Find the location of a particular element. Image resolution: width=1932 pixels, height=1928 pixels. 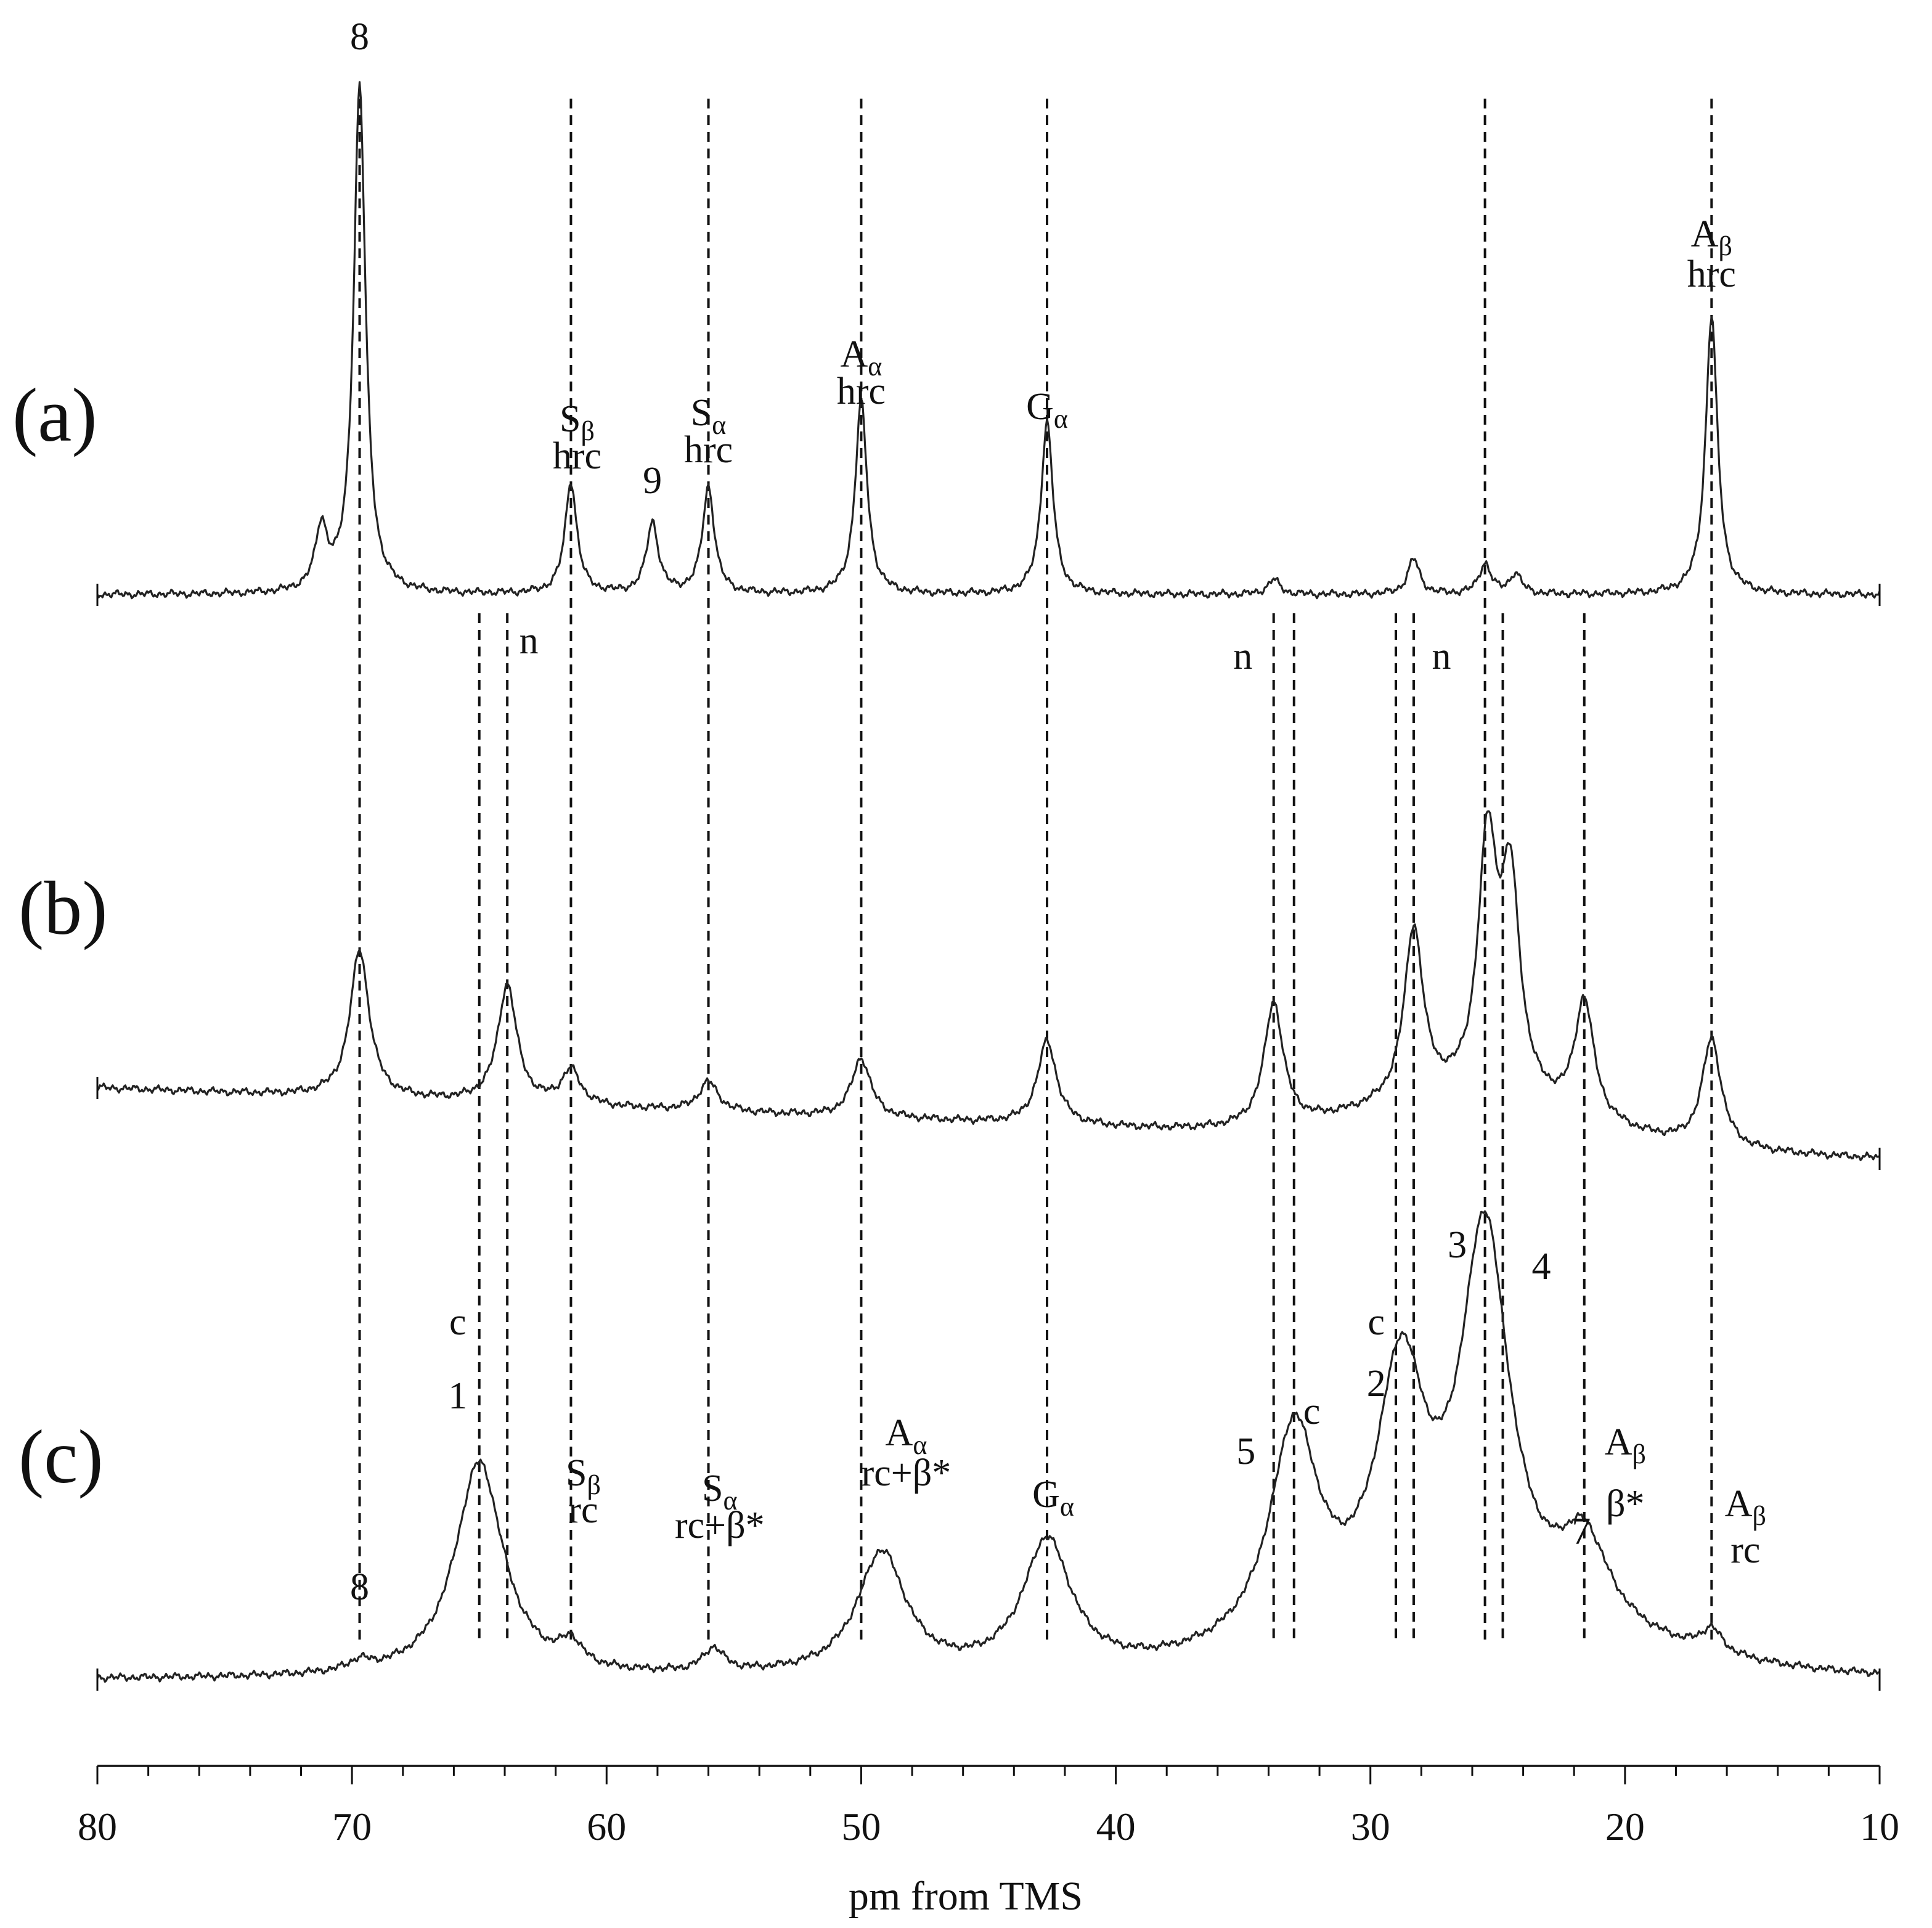

x-tick-label: 60 is located at coordinates (607, 1826).